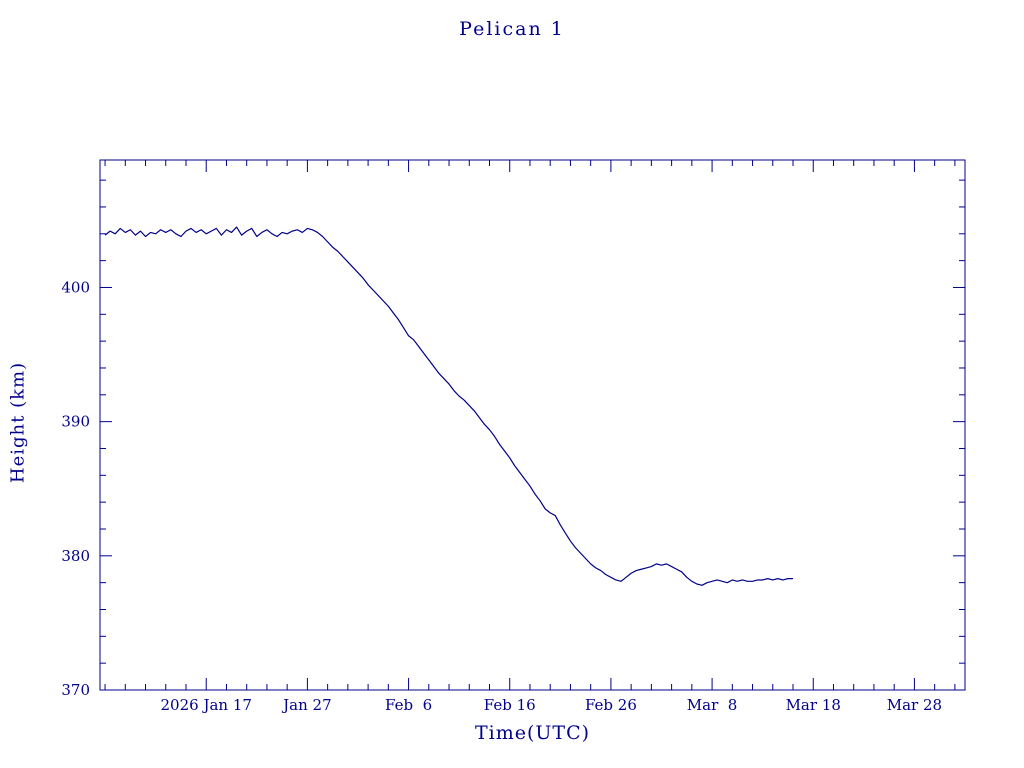 The image size is (1024, 768). I want to click on y-tick-label: 380, so click(75, 556).